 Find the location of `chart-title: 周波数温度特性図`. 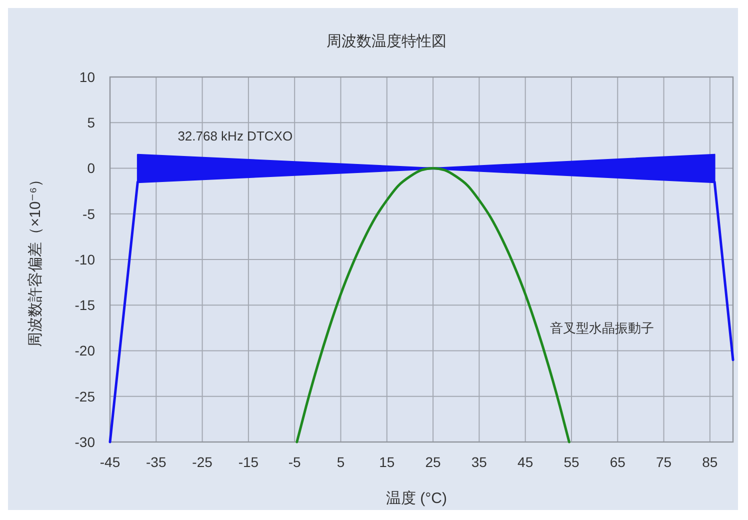

chart-title: 周波数温度特性図 is located at coordinates (386, 41).